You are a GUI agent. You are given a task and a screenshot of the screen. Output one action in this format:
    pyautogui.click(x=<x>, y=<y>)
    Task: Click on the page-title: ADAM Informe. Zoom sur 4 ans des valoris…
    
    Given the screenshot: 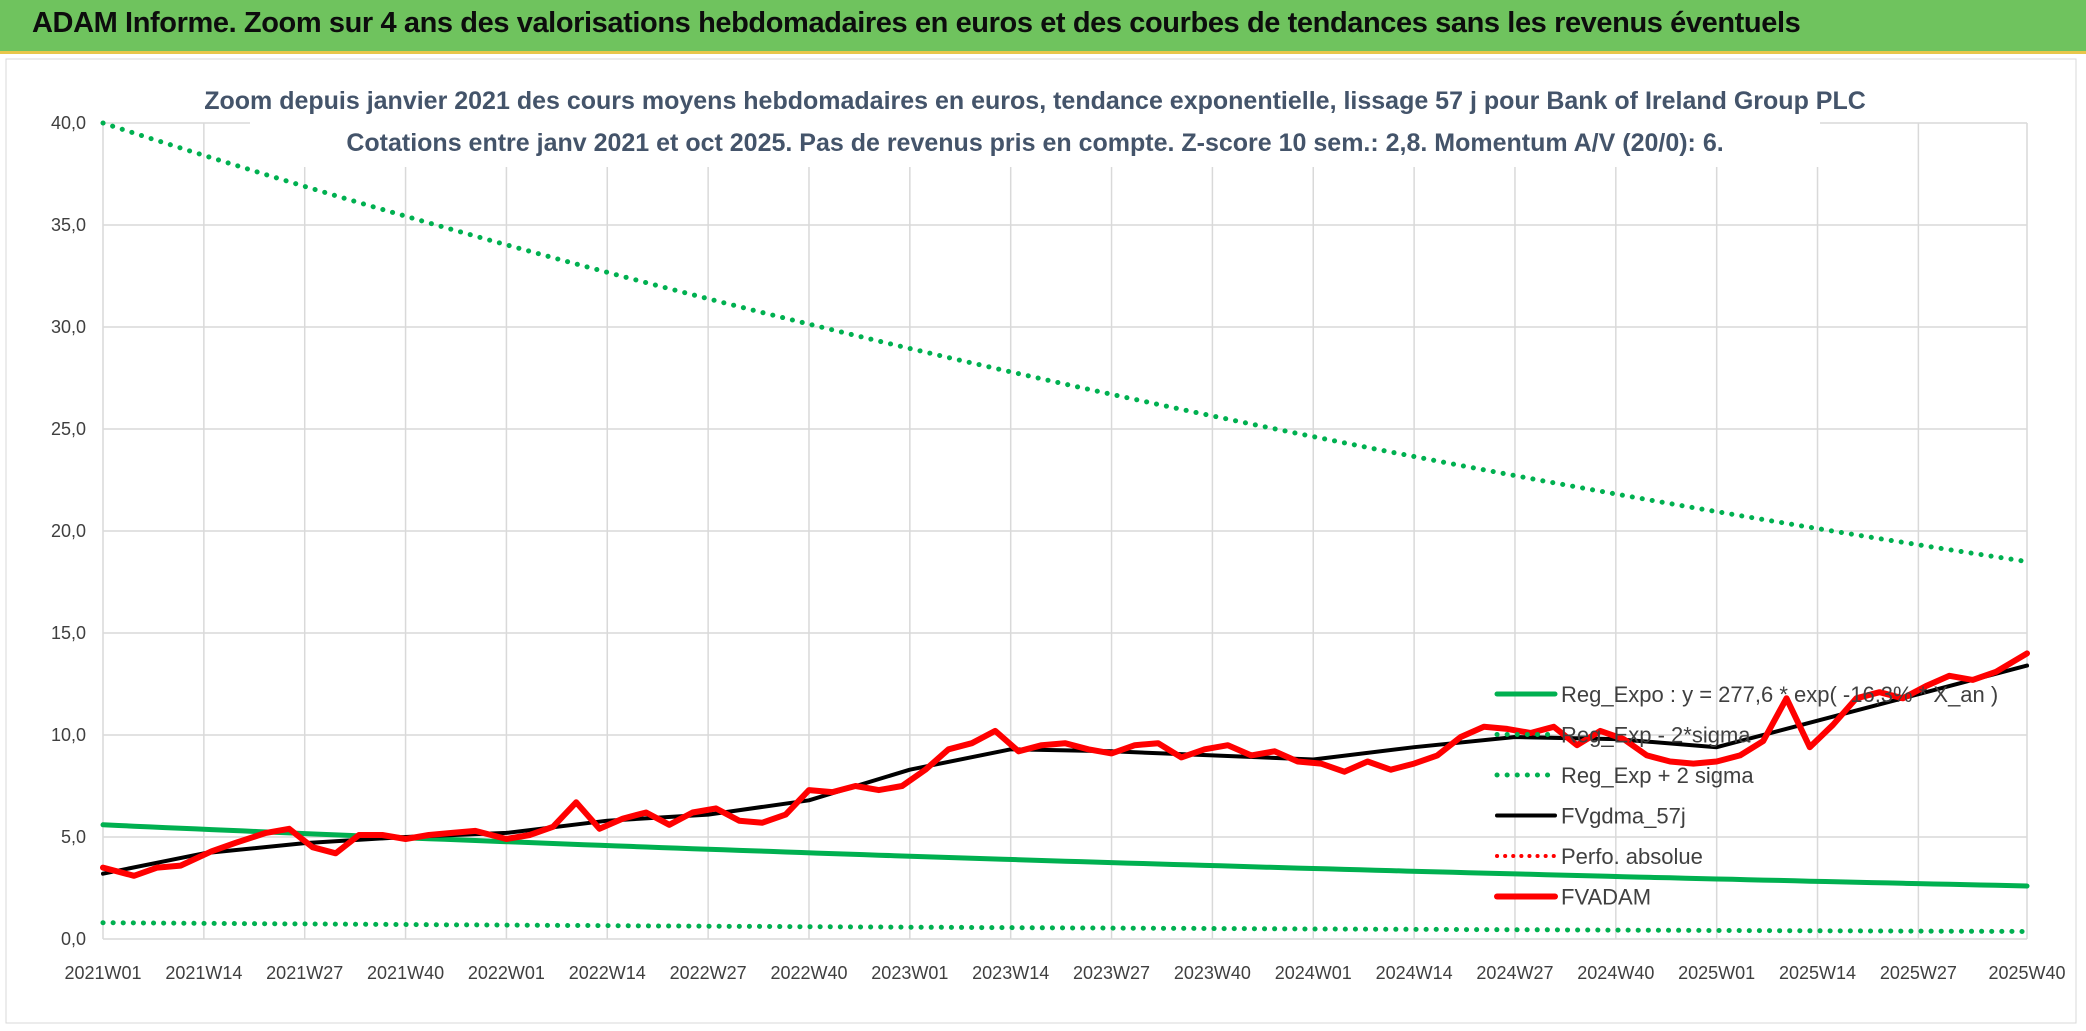 What is the action you would take?
    pyautogui.click(x=916, y=23)
    